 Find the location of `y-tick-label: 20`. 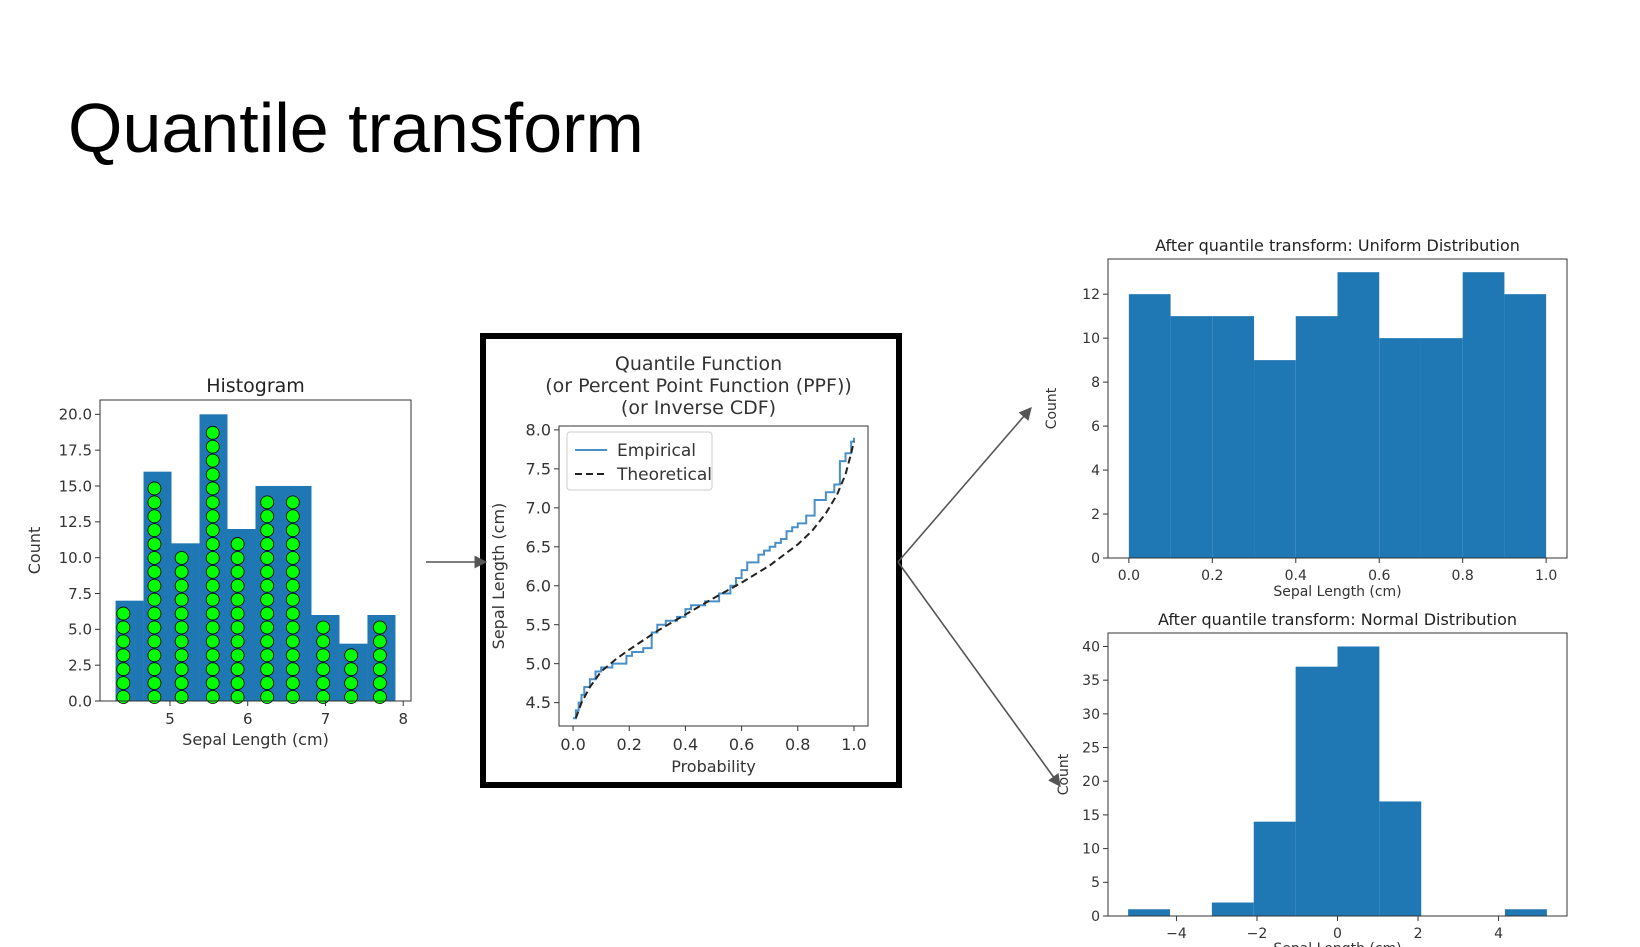

y-tick-label: 20 is located at coordinates (1091, 782).